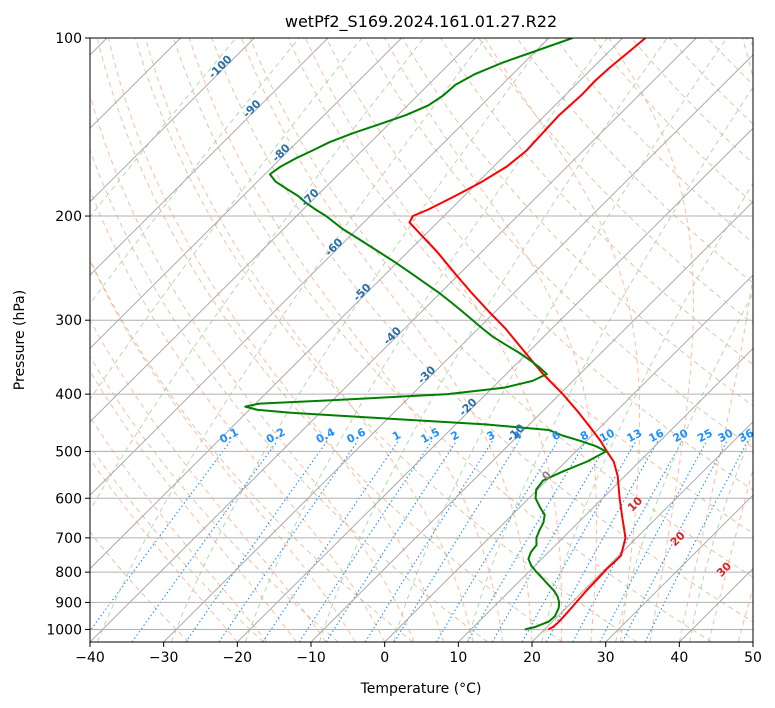  I want to click on x-tick-label: 30, so click(606, 658).